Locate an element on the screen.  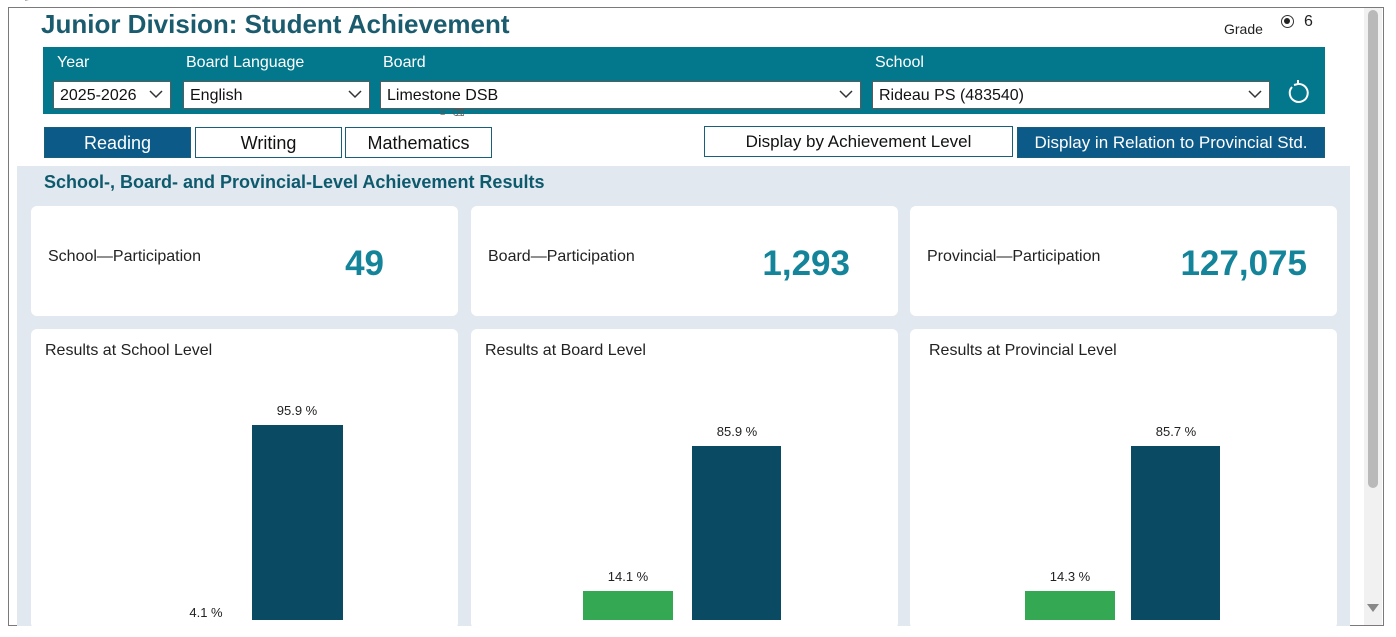
school-select: Rideau PS (483540) is located at coordinates (1071, 95).